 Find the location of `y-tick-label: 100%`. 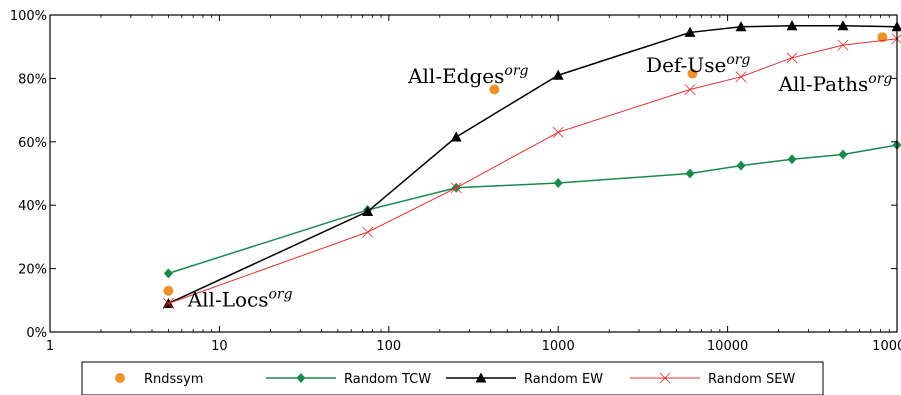

y-tick-label: 100% is located at coordinates (28, 16).